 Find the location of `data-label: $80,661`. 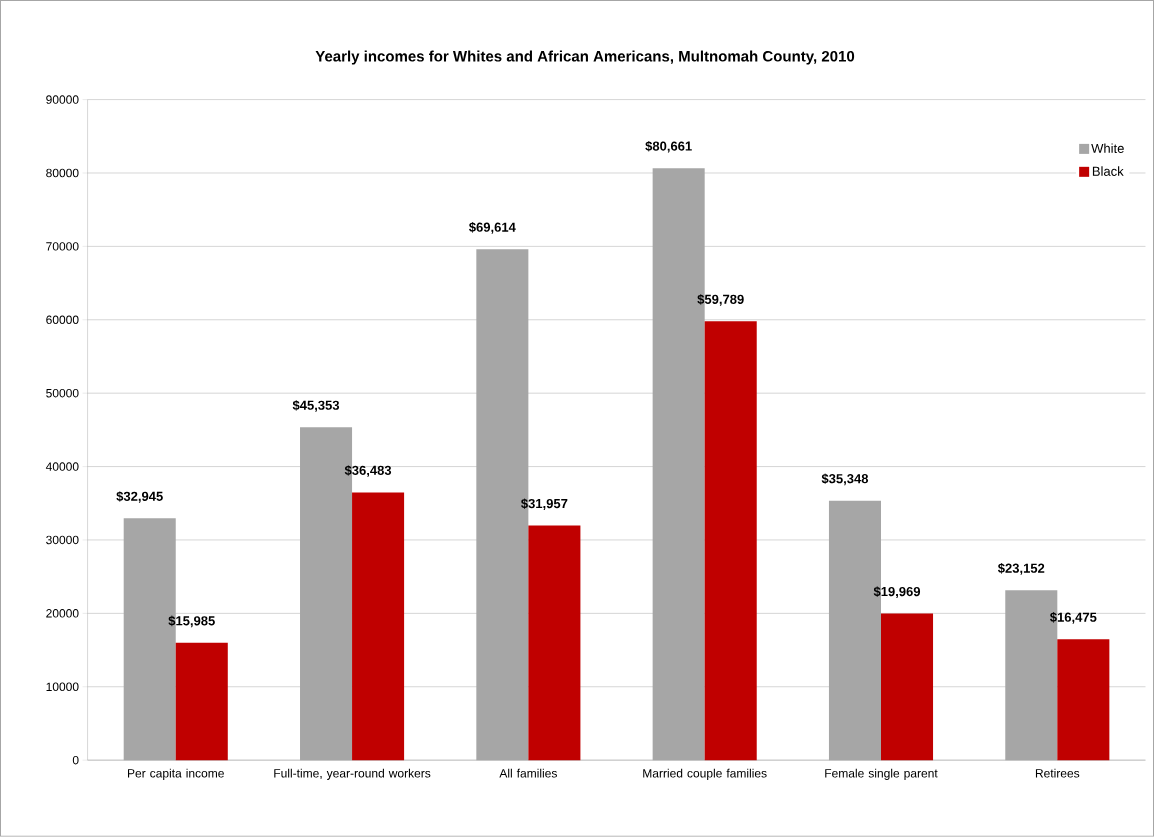

data-label: $80,661 is located at coordinates (668, 147).